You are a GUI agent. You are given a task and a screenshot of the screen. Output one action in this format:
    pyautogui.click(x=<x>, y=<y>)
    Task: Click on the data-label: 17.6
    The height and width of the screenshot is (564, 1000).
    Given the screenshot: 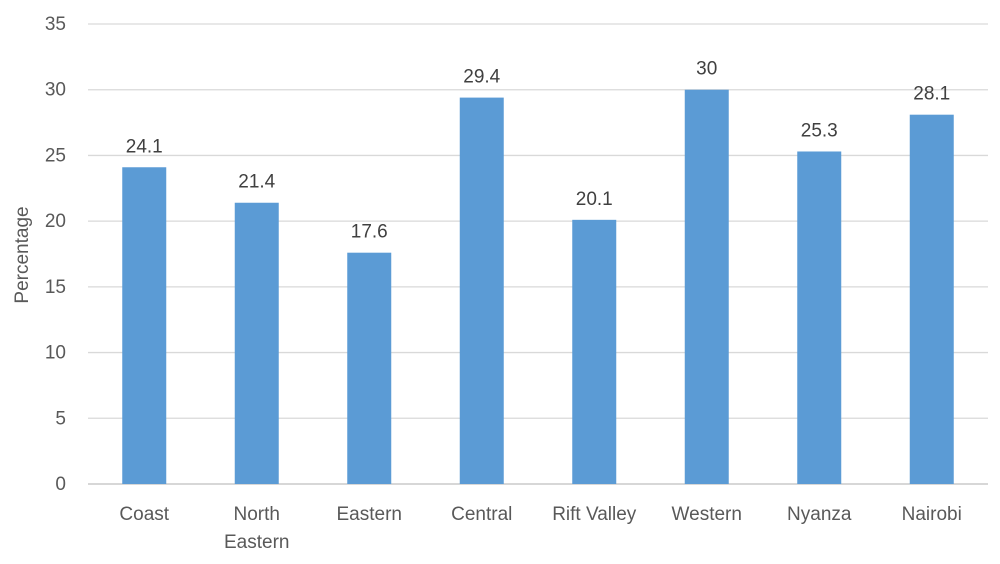 What is the action you would take?
    pyautogui.click(x=369, y=232)
    